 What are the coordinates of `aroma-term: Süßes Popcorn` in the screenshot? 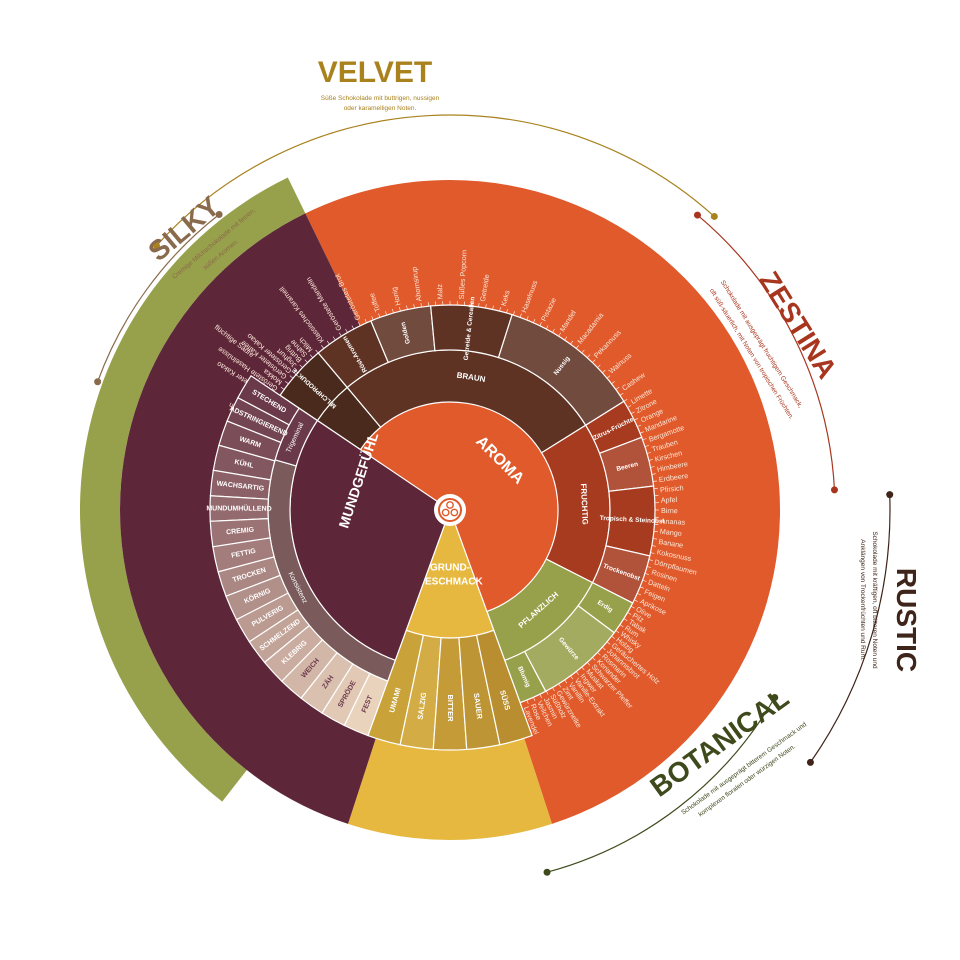 It's located at (463, 275).